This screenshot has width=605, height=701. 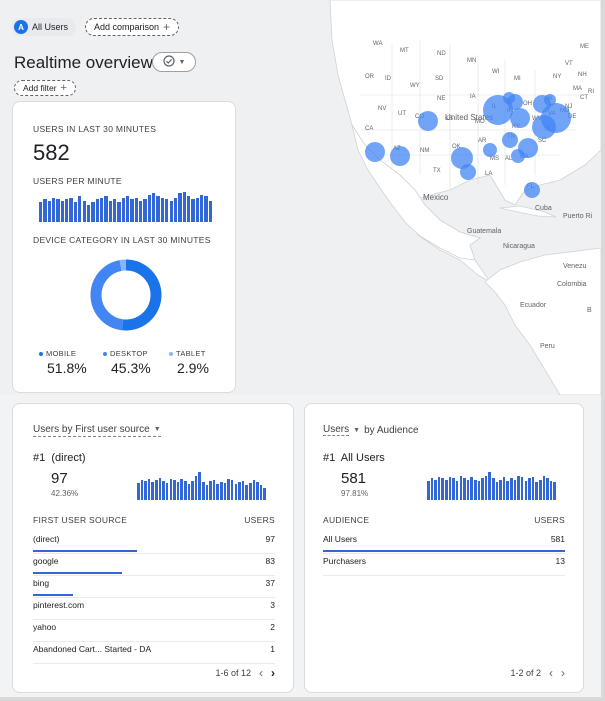 I want to click on donut-slice-desktop, so click(x=107, y=295).